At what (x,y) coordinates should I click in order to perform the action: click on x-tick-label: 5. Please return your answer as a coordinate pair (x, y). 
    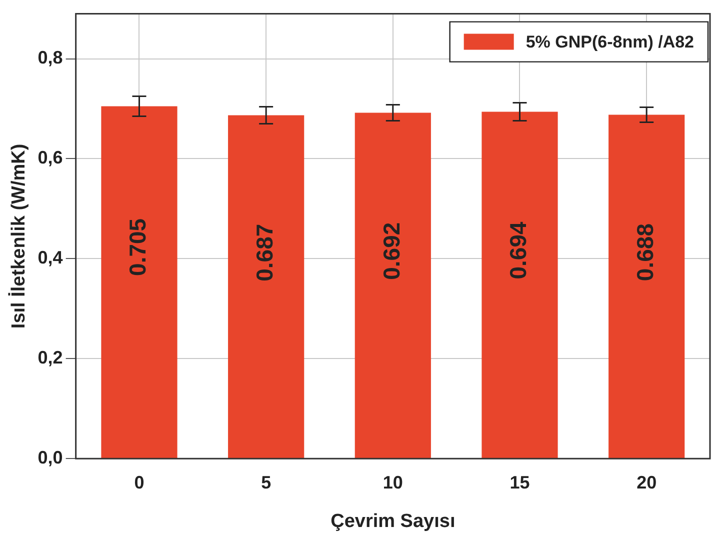
    Looking at the image, I should click on (266, 482).